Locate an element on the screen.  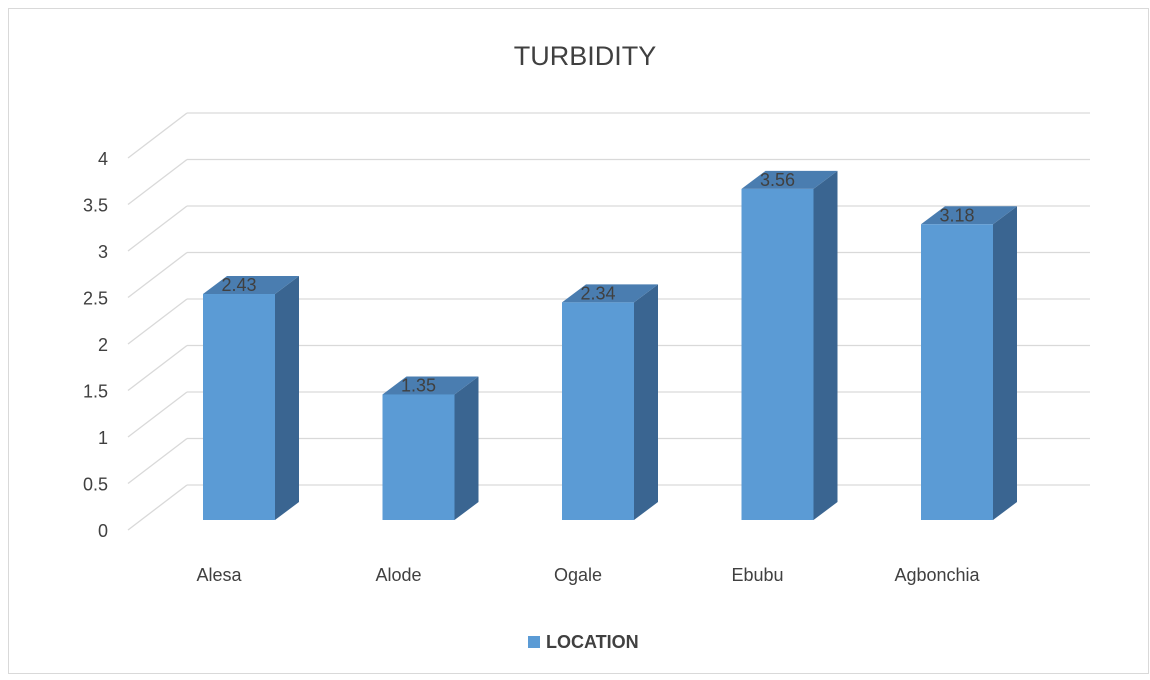
x-tick-label: Agbonchia is located at coordinates (937, 575).